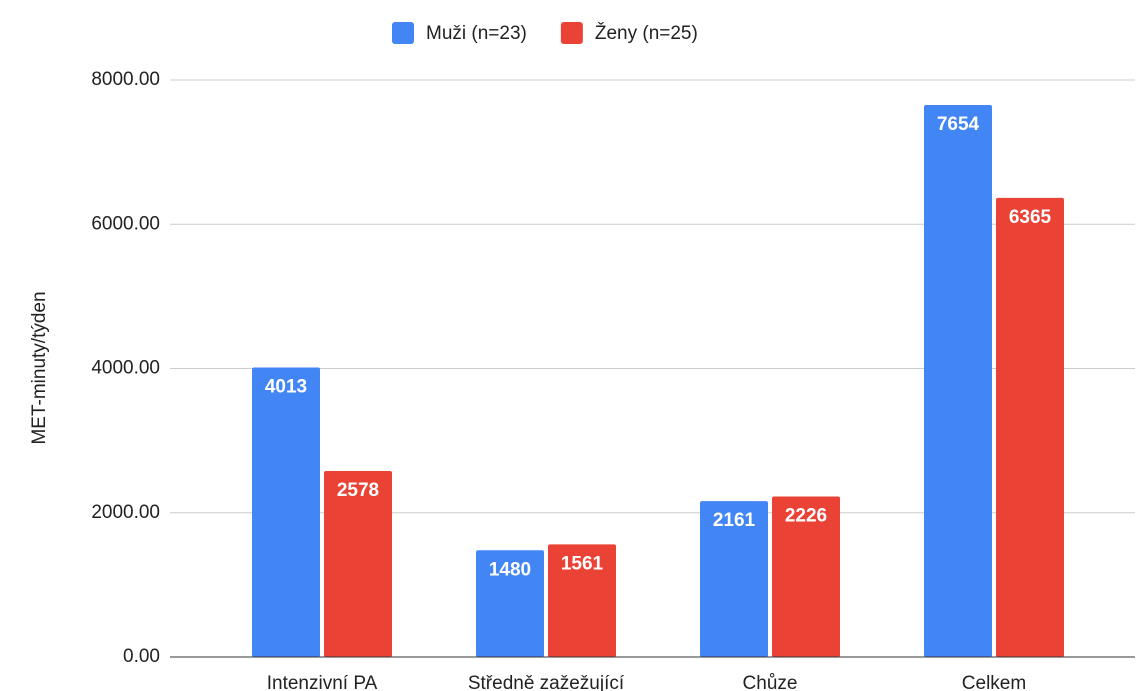  Describe the element at coordinates (770, 682) in the screenshot. I see `x-tick-label: Chůze` at that location.